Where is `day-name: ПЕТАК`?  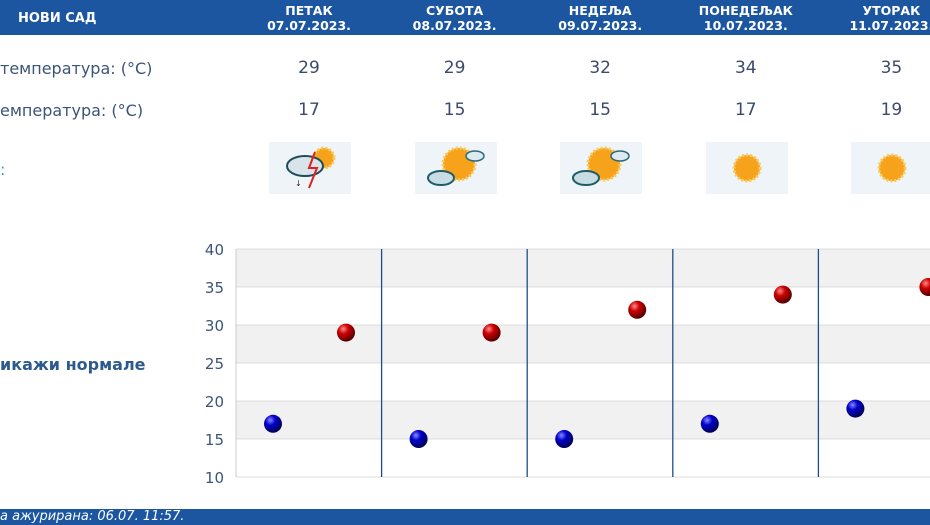
day-name: ПЕТАК is located at coordinates (309, 10).